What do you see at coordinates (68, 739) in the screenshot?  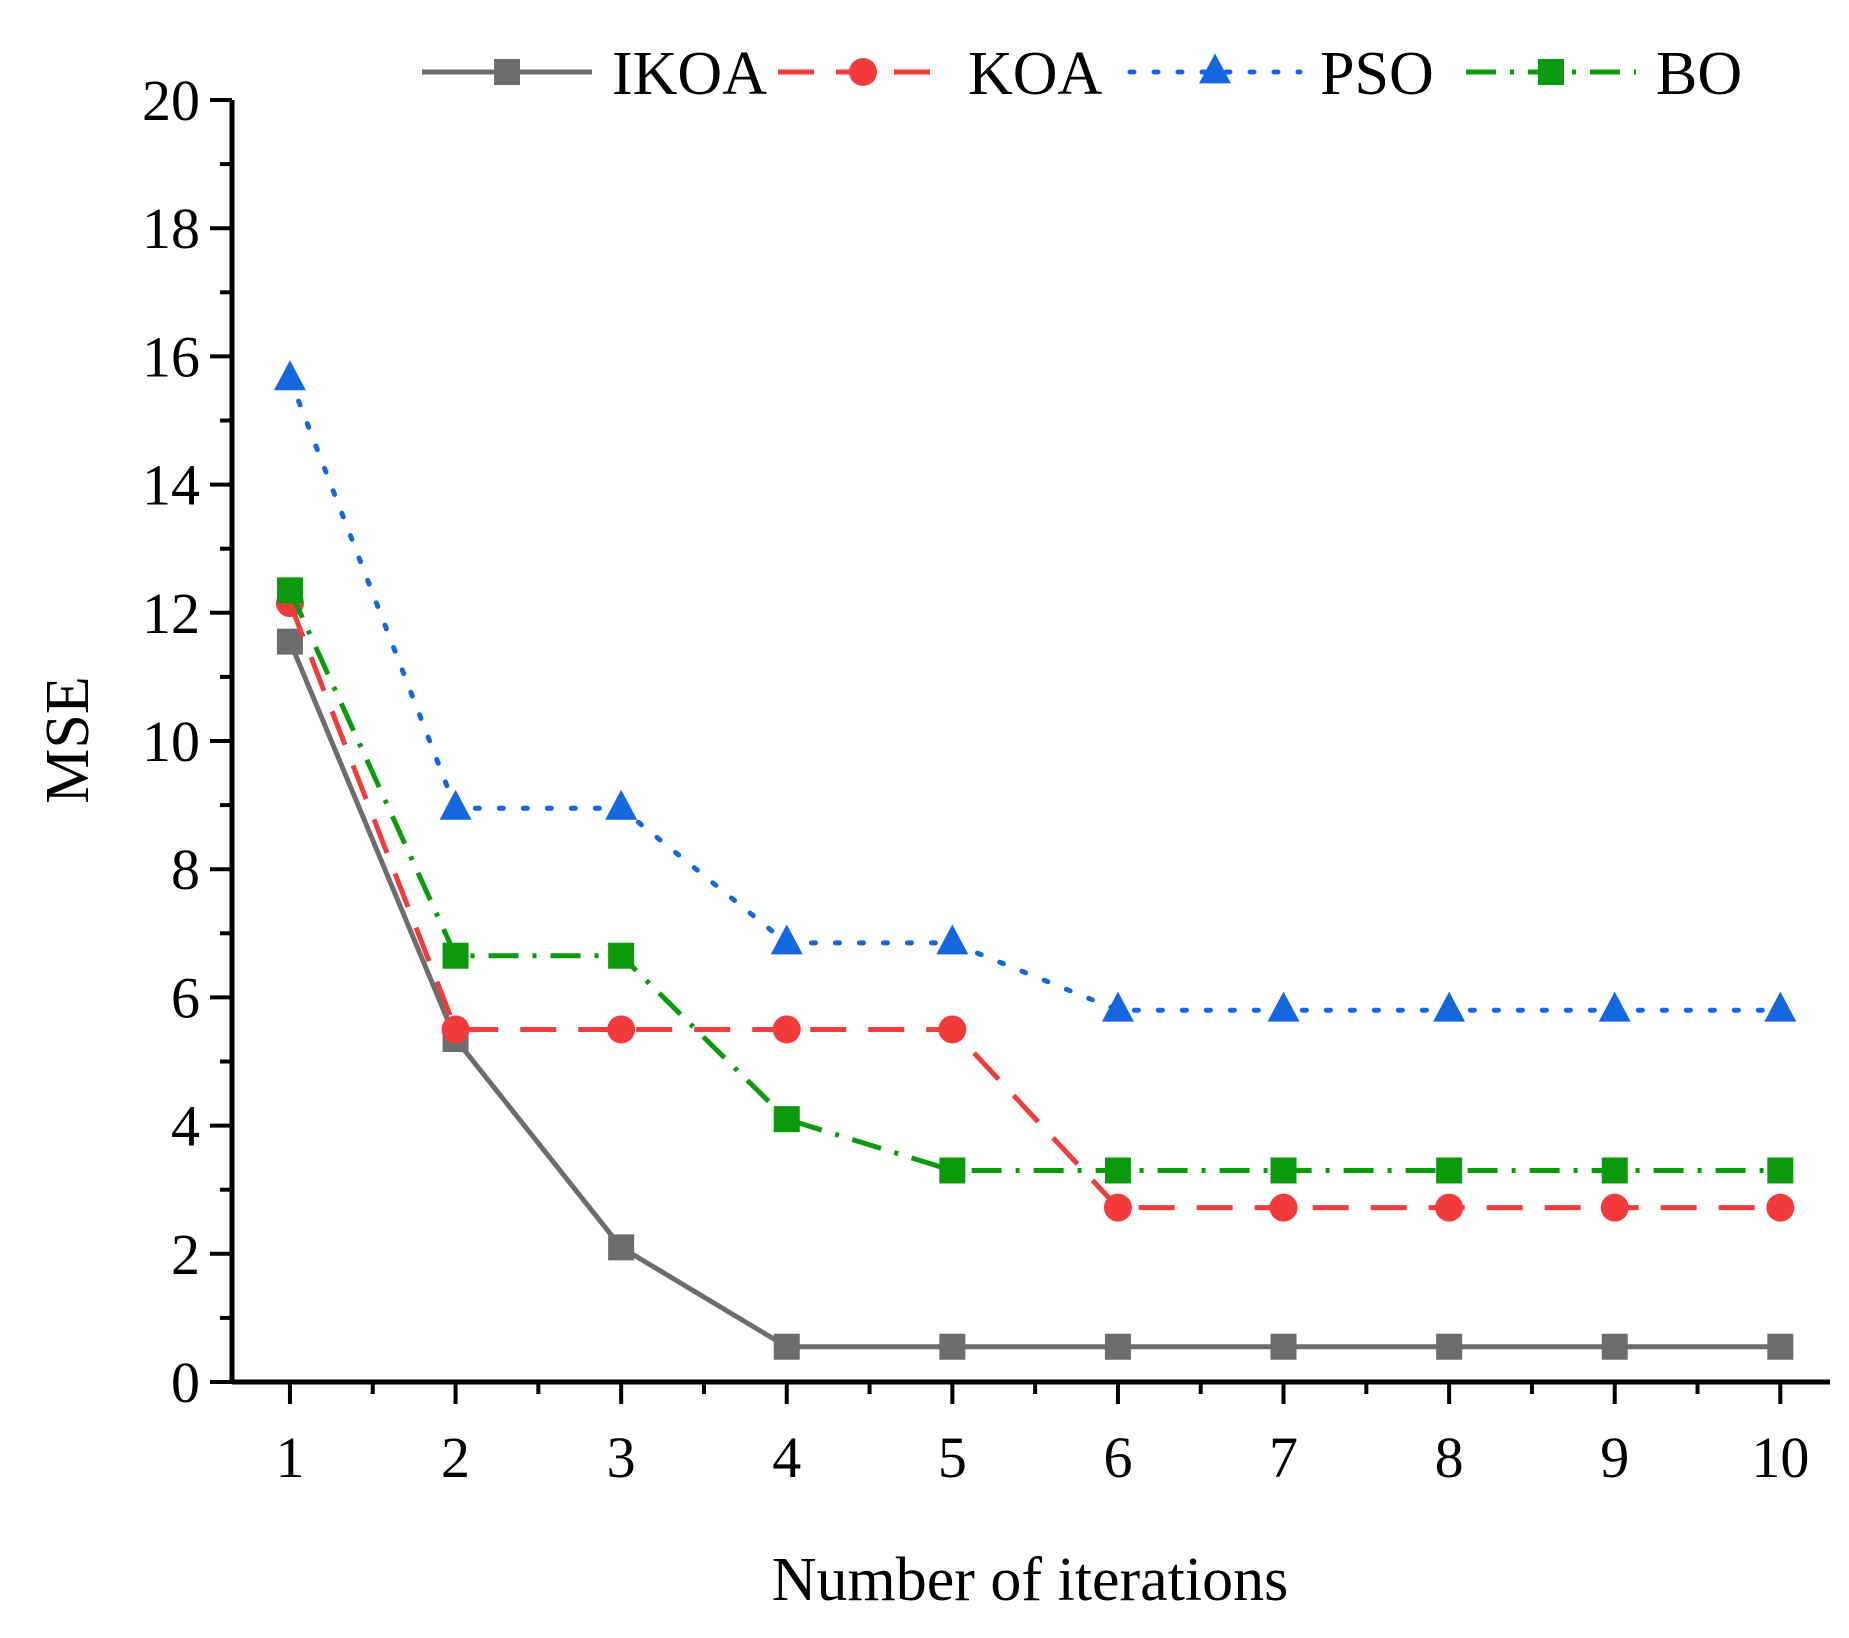 I see `y-axis-title: MSE` at bounding box center [68, 739].